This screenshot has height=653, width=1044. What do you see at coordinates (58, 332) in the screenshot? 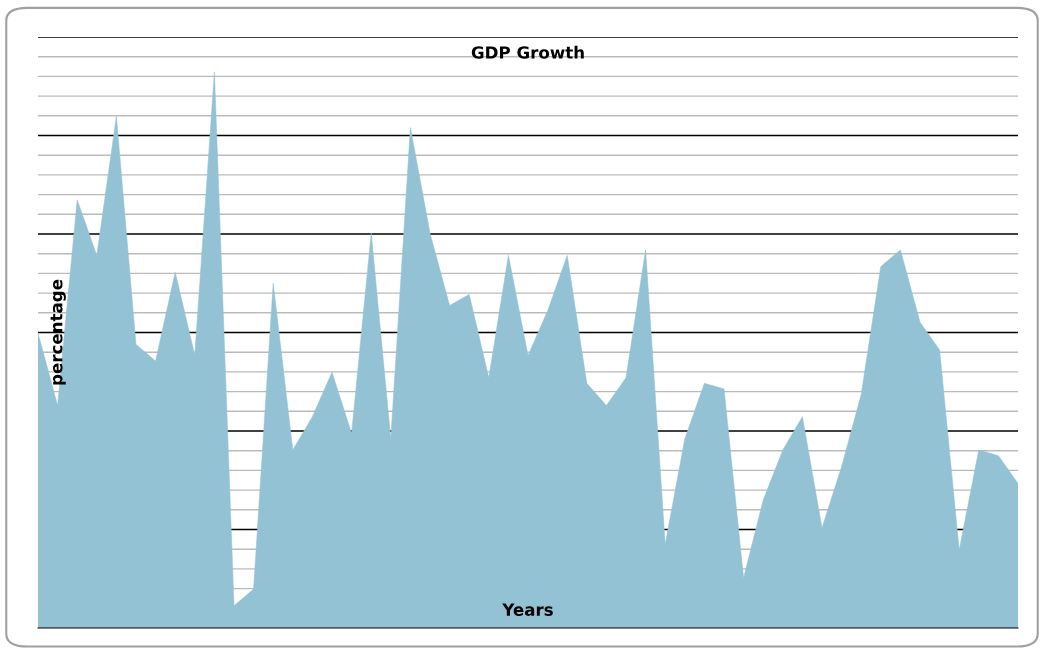
I see `y-axis-title: percentage` at bounding box center [58, 332].